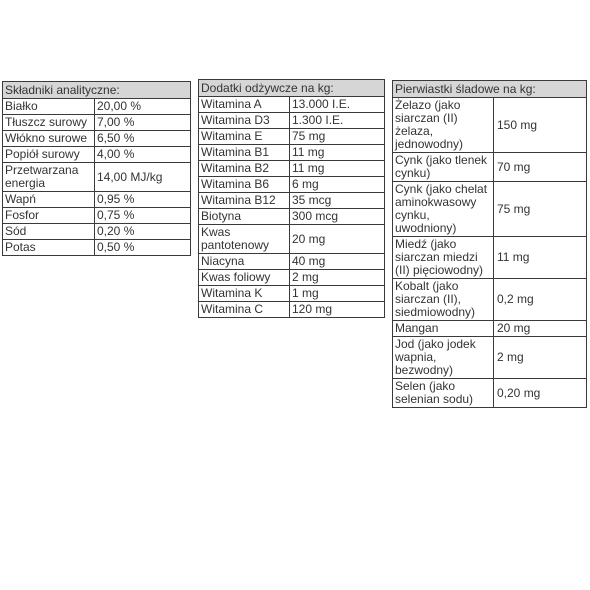  Describe the element at coordinates (244, 261) in the screenshot. I see `additive-name: Niacyna` at that location.